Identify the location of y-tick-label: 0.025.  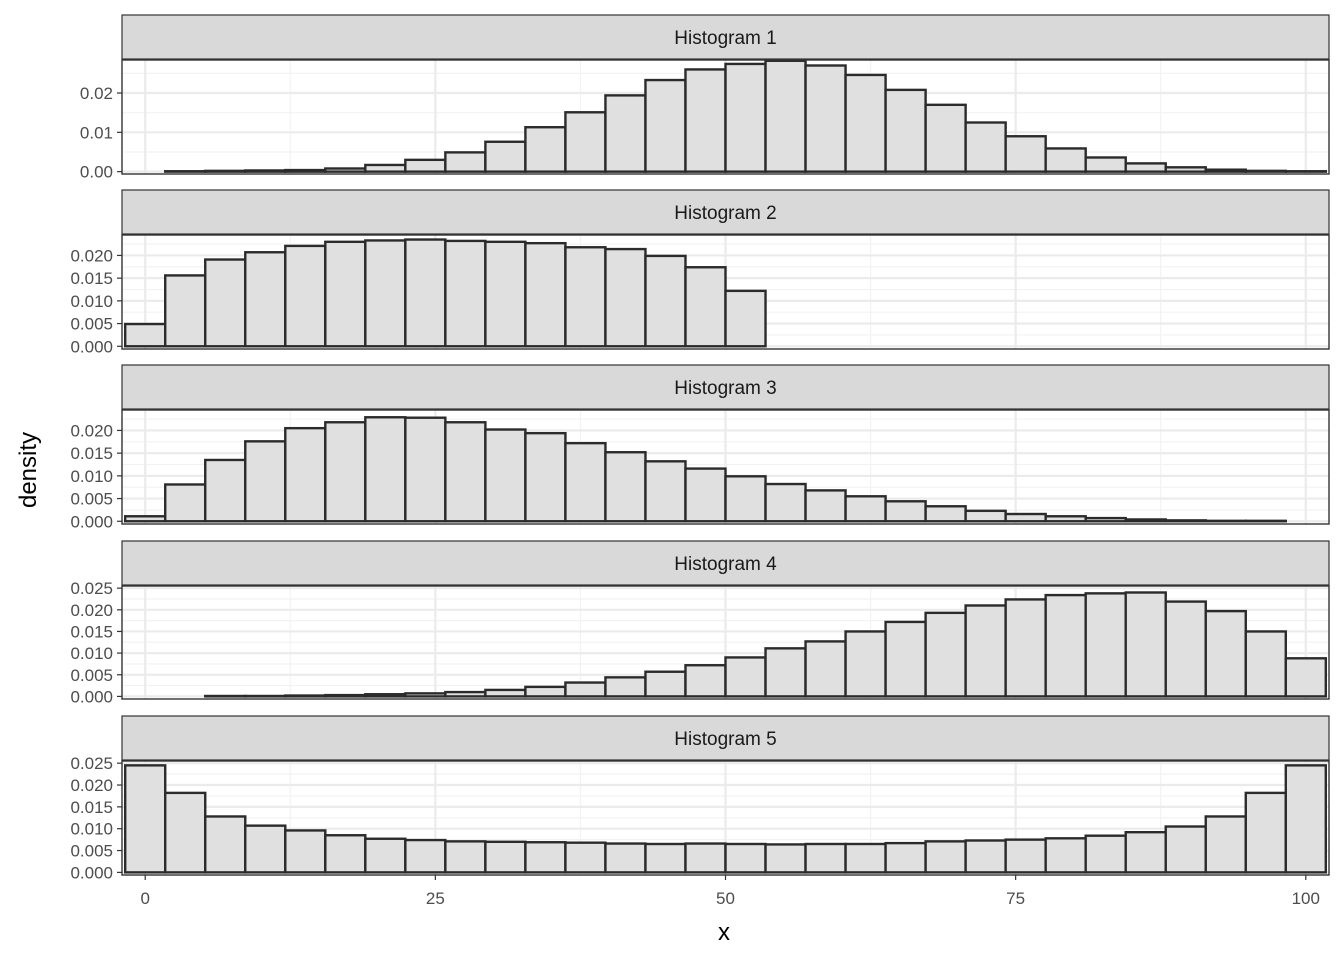
(91, 763).